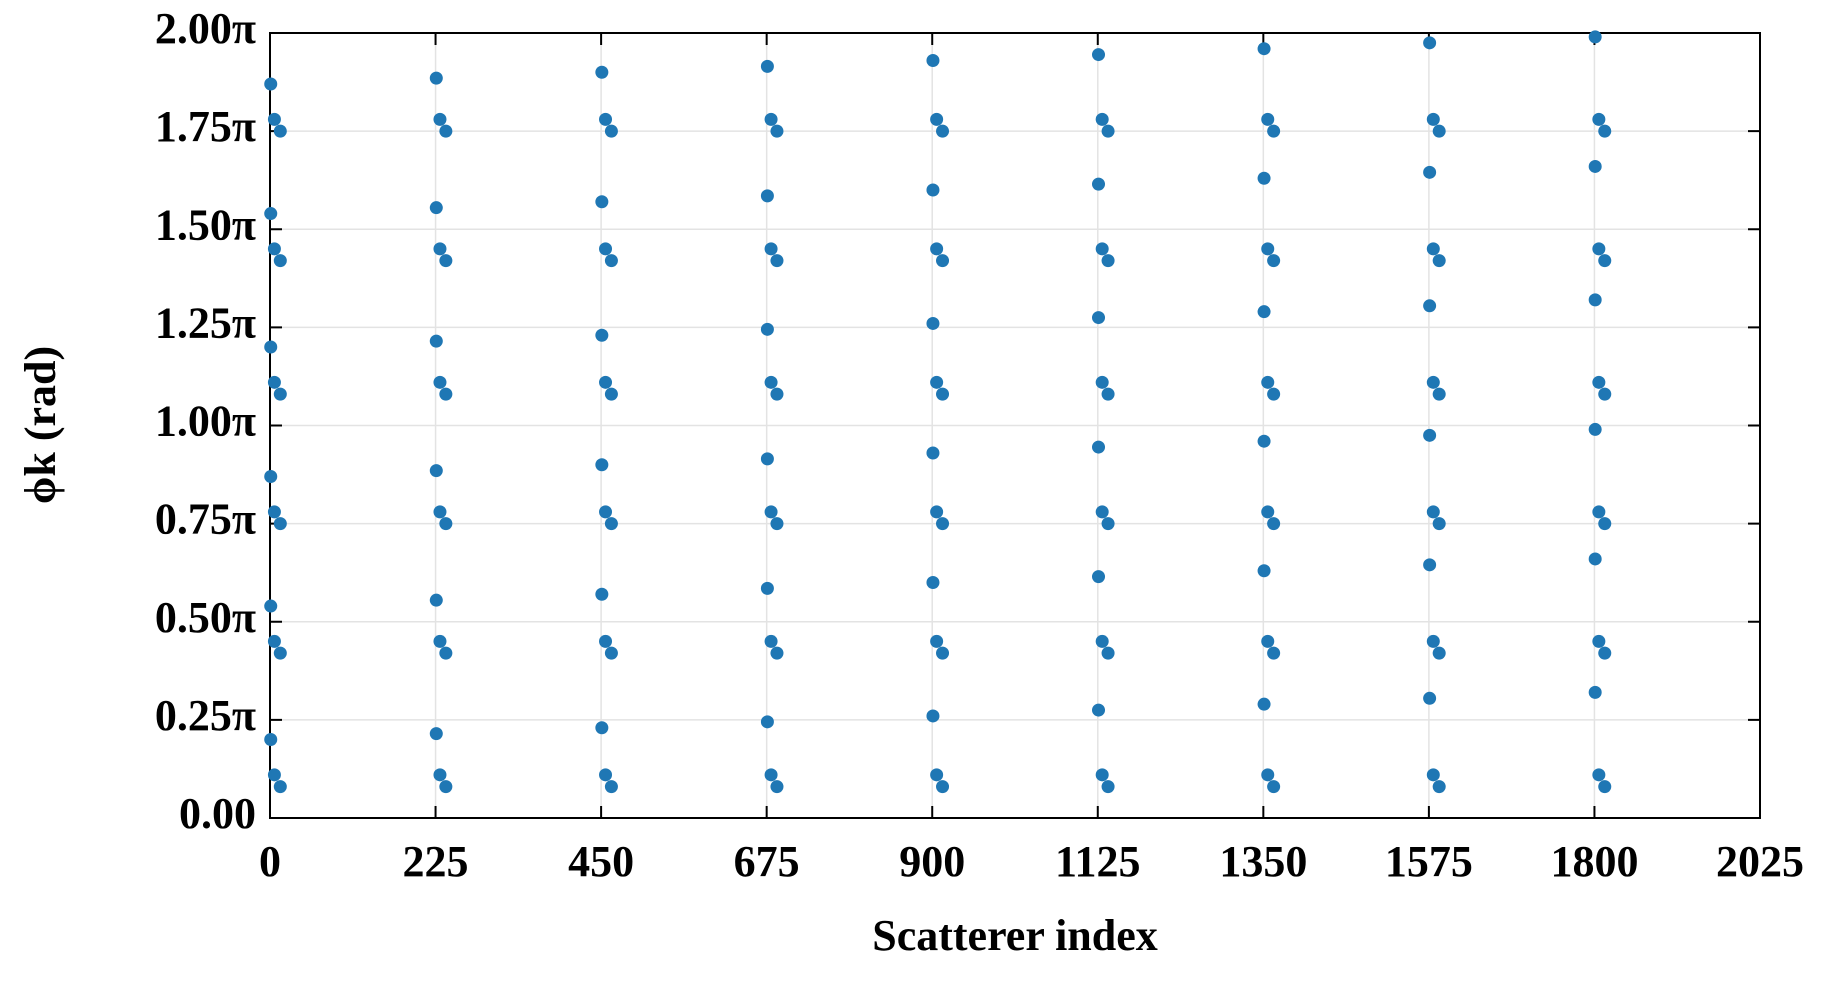 The height and width of the screenshot is (982, 1827). What do you see at coordinates (40, 425) in the screenshot?
I see `y-axis-label: ϕk (rad)` at bounding box center [40, 425].